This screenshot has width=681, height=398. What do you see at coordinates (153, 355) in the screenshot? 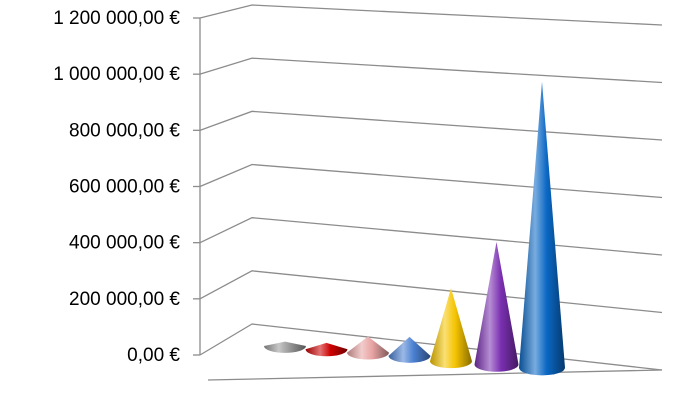
I see `y-tick-label: 0,00 €` at bounding box center [153, 355].